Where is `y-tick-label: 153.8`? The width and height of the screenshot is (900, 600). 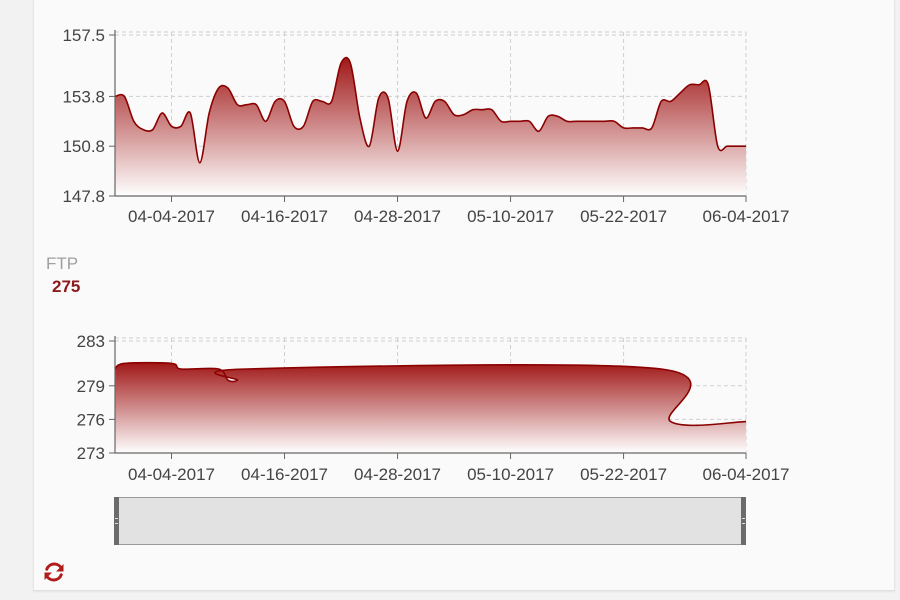
y-tick-label: 153.8 is located at coordinates (83, 96).